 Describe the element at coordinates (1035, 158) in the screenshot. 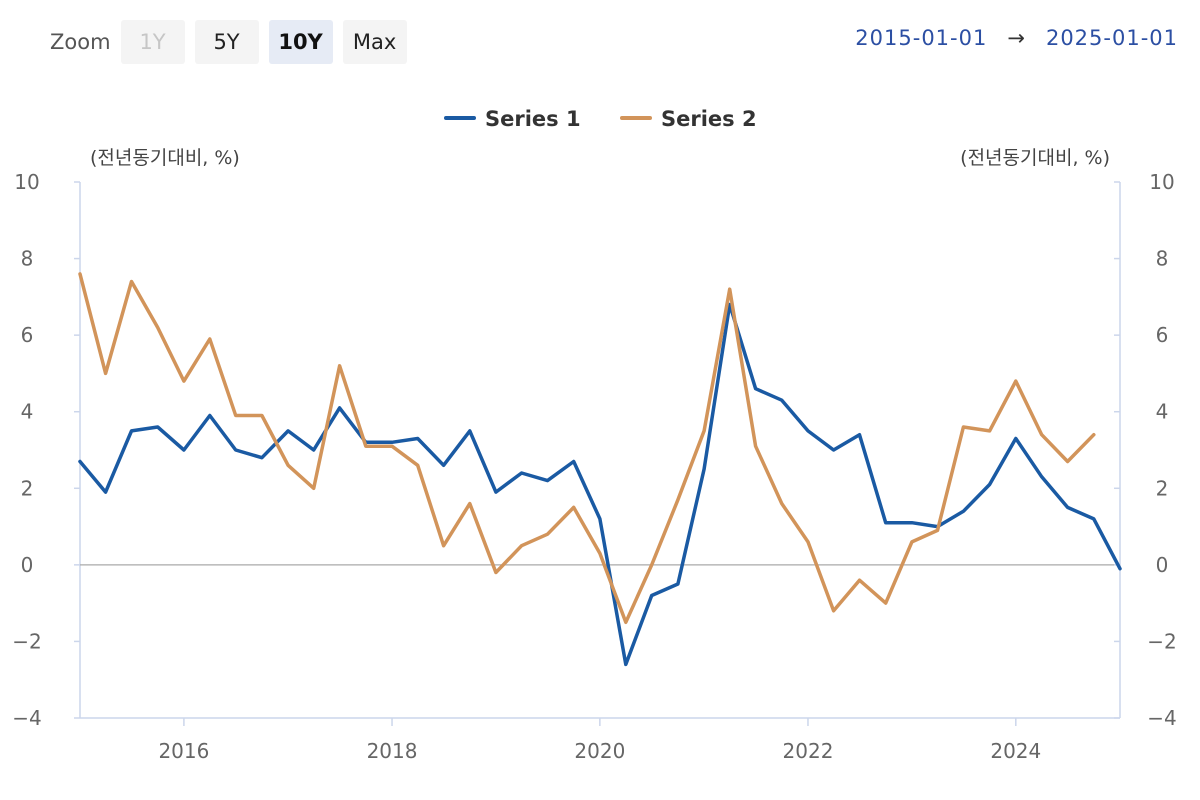

I see `right-axis-unit: (전년동기대비, %)` at that location.